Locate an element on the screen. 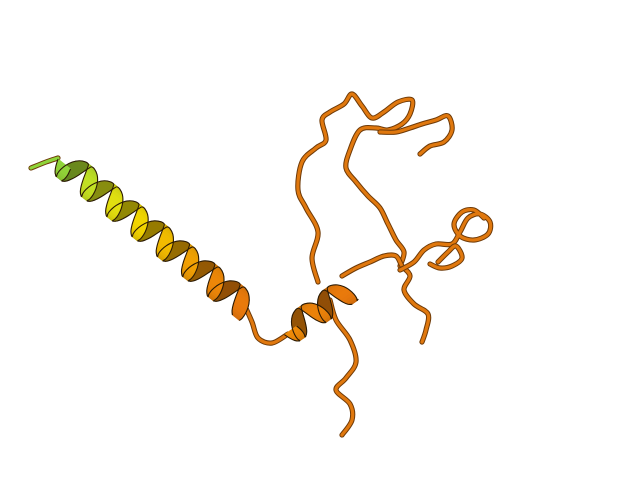 Image resolution: width=640 pixels, height=480 pixels. long-helix-yellow-green is located at coordinates (152, 239).